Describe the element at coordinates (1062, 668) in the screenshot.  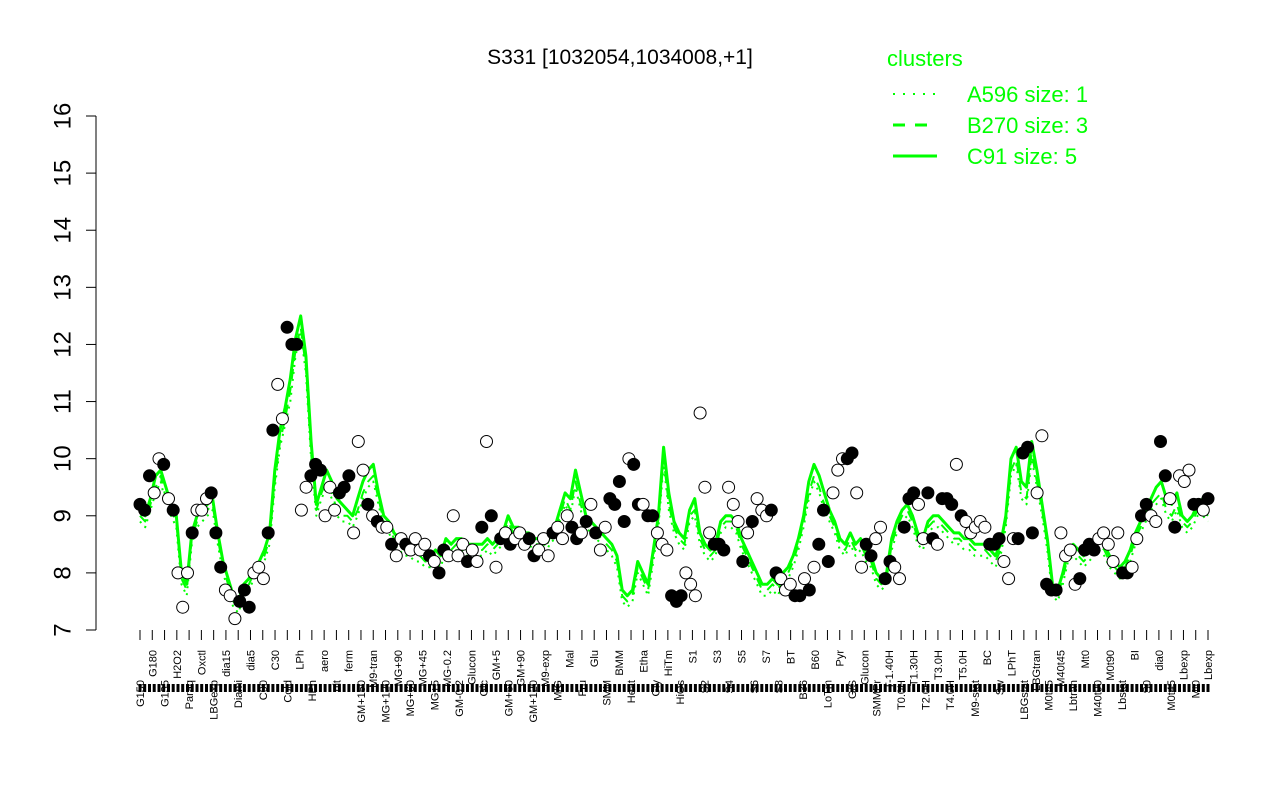
I see `x-tick-label: M40t45` at that location.